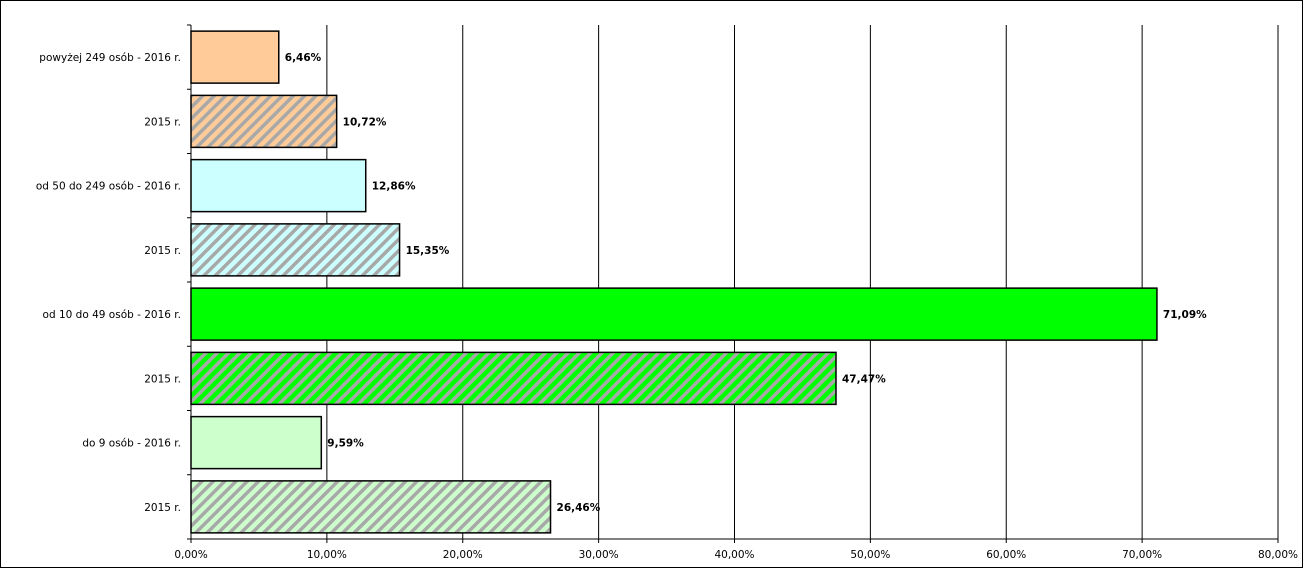 The image size is (1303, 568). What do you see at coordinates (428, 251) in the screenshot?
I see `data-label: 15,35%` at bounding box center [428, 251].